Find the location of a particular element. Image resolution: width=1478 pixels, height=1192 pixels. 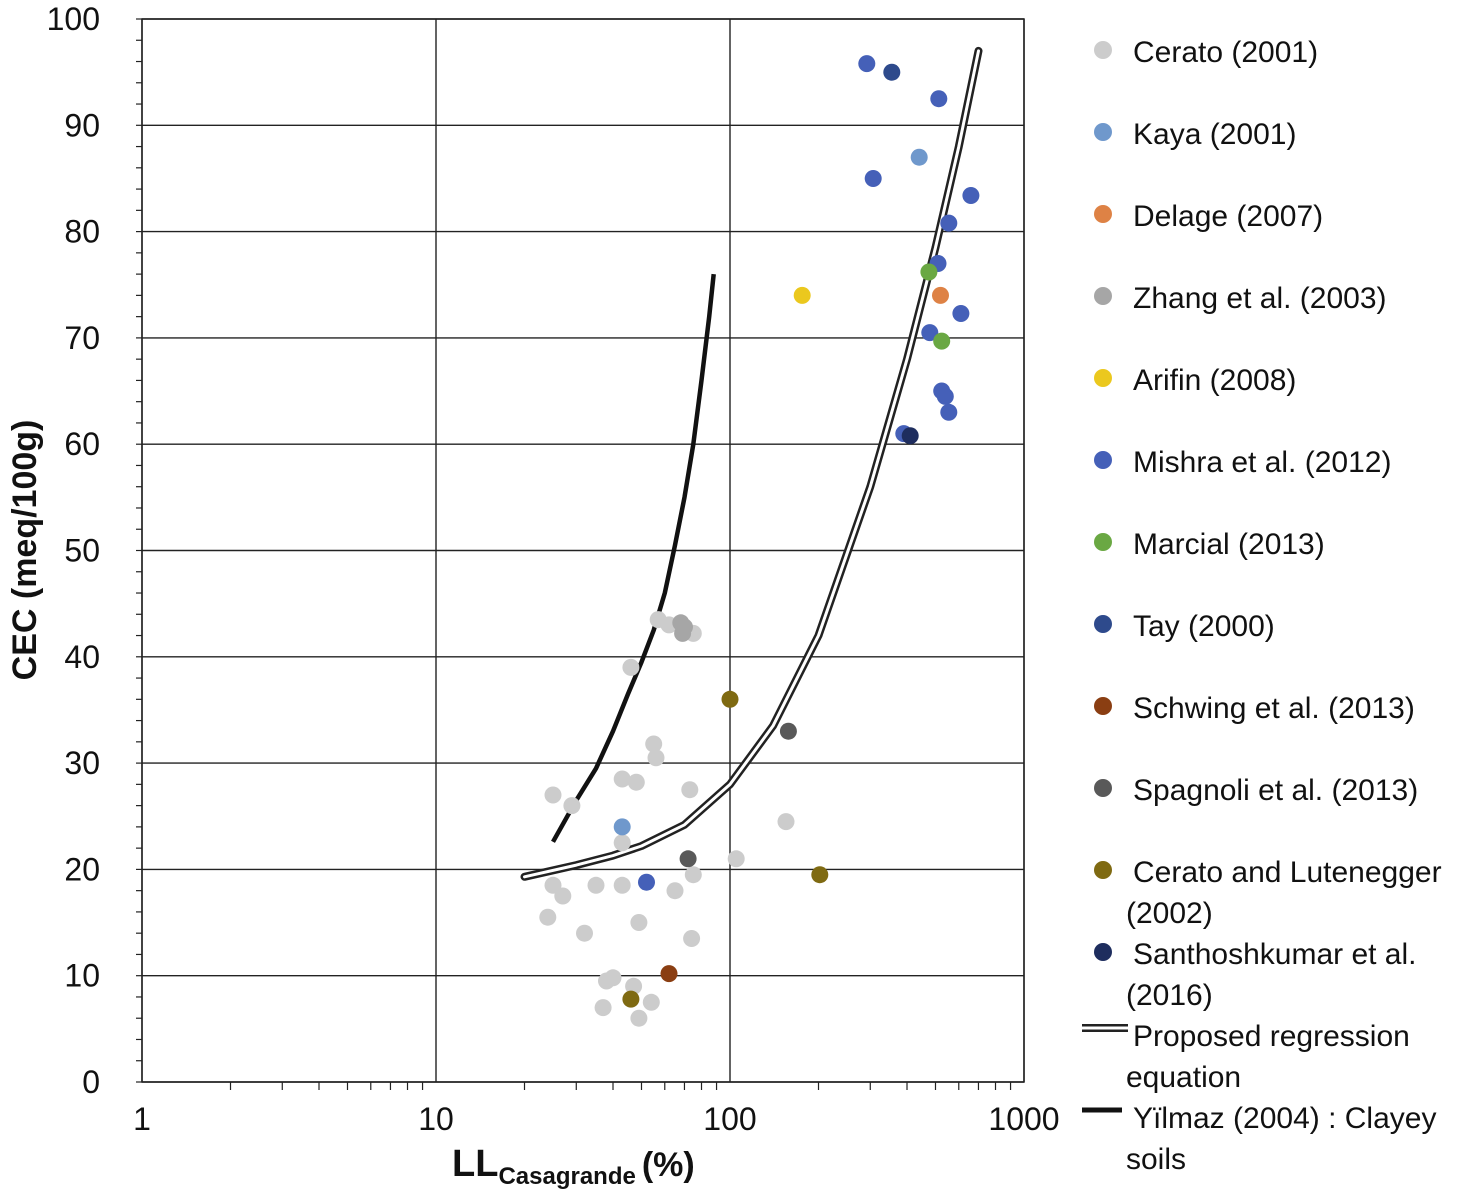

legend-item: Kaya (2001) is located at coordinates (1195, 134).